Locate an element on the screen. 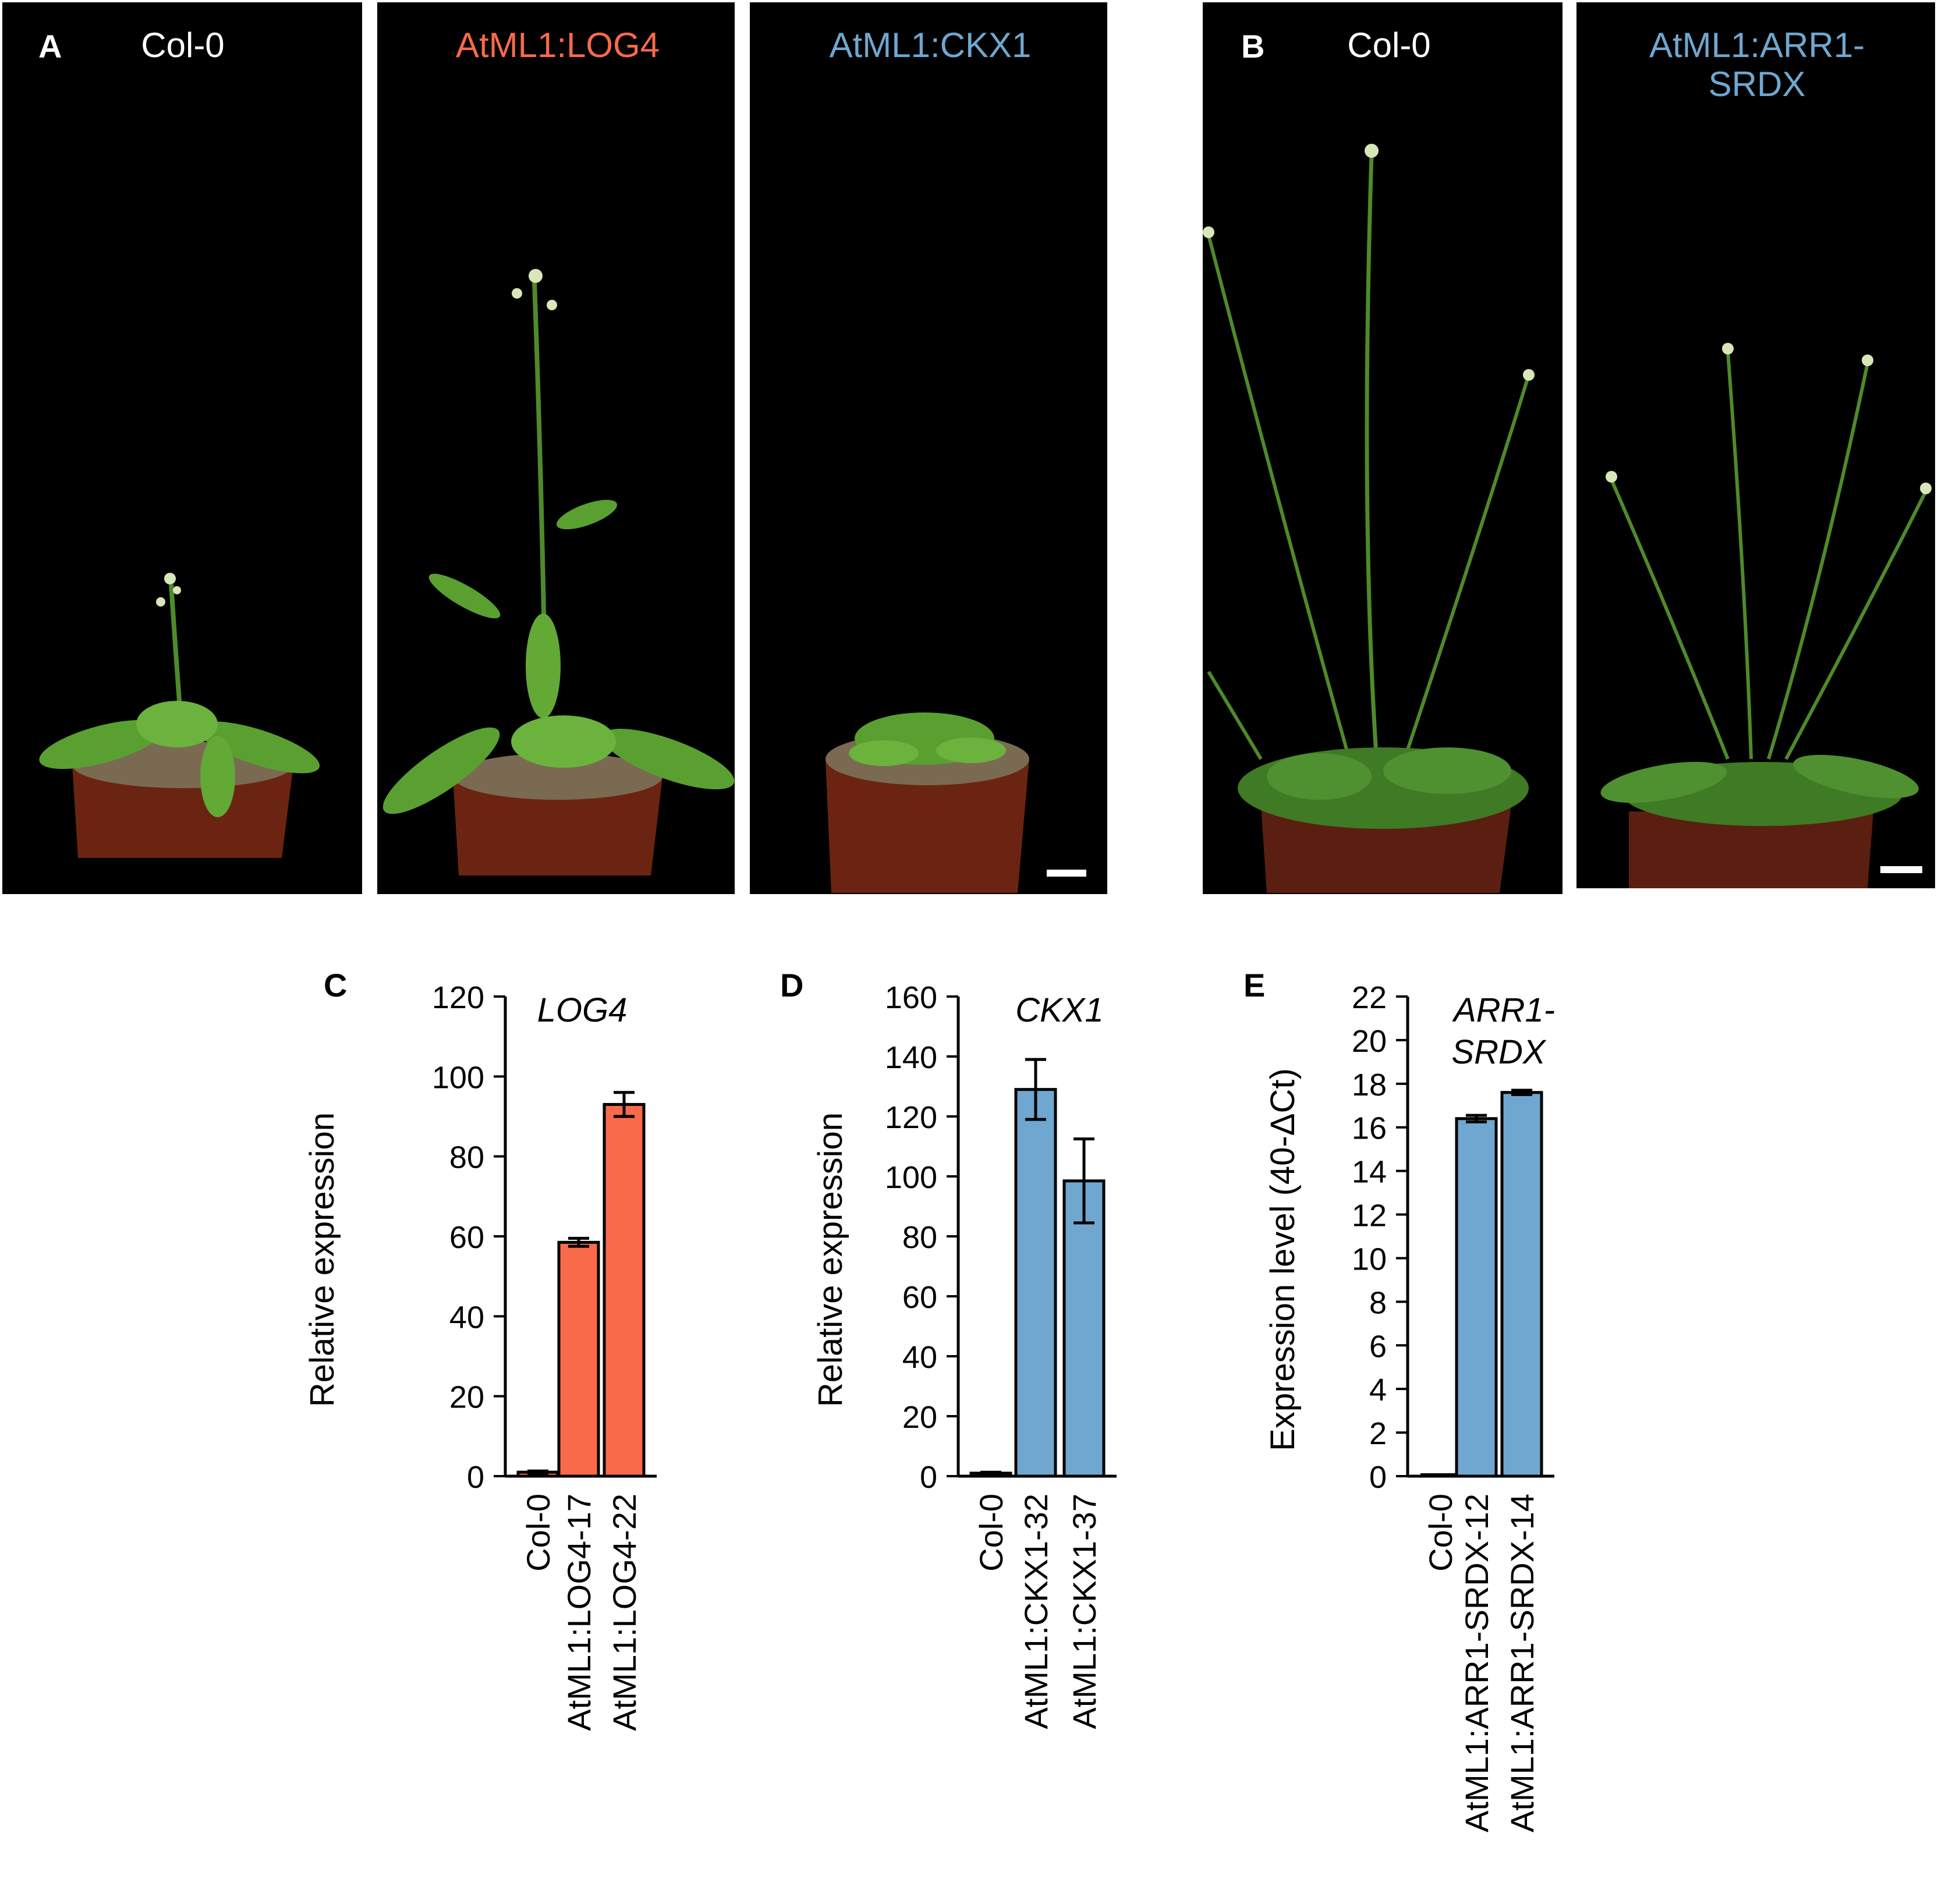  photo-title-arr1-srdx: AtML1:ARR1- SRDX is located at coordinates (1757, 65).